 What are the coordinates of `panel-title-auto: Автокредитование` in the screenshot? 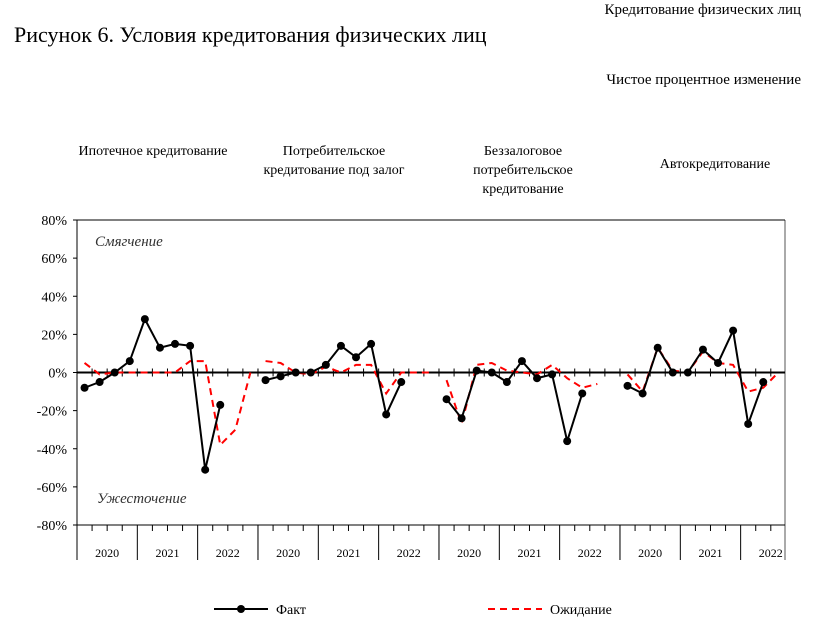 It's located at (715, 164).